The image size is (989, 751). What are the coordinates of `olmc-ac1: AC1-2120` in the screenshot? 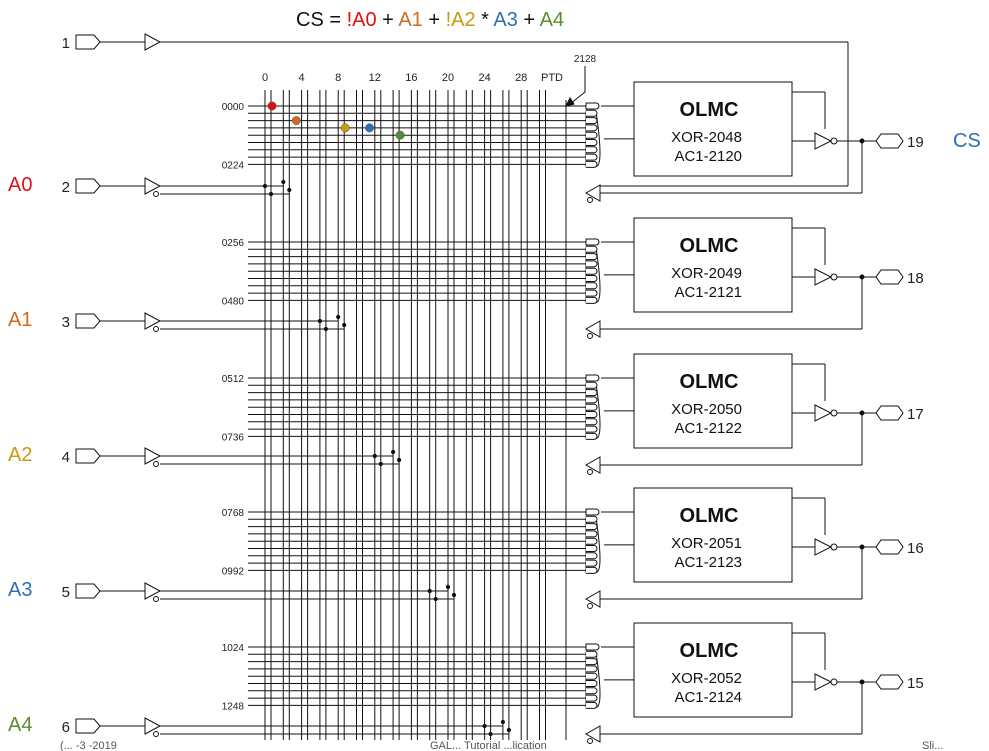 It's located at (708, 156).